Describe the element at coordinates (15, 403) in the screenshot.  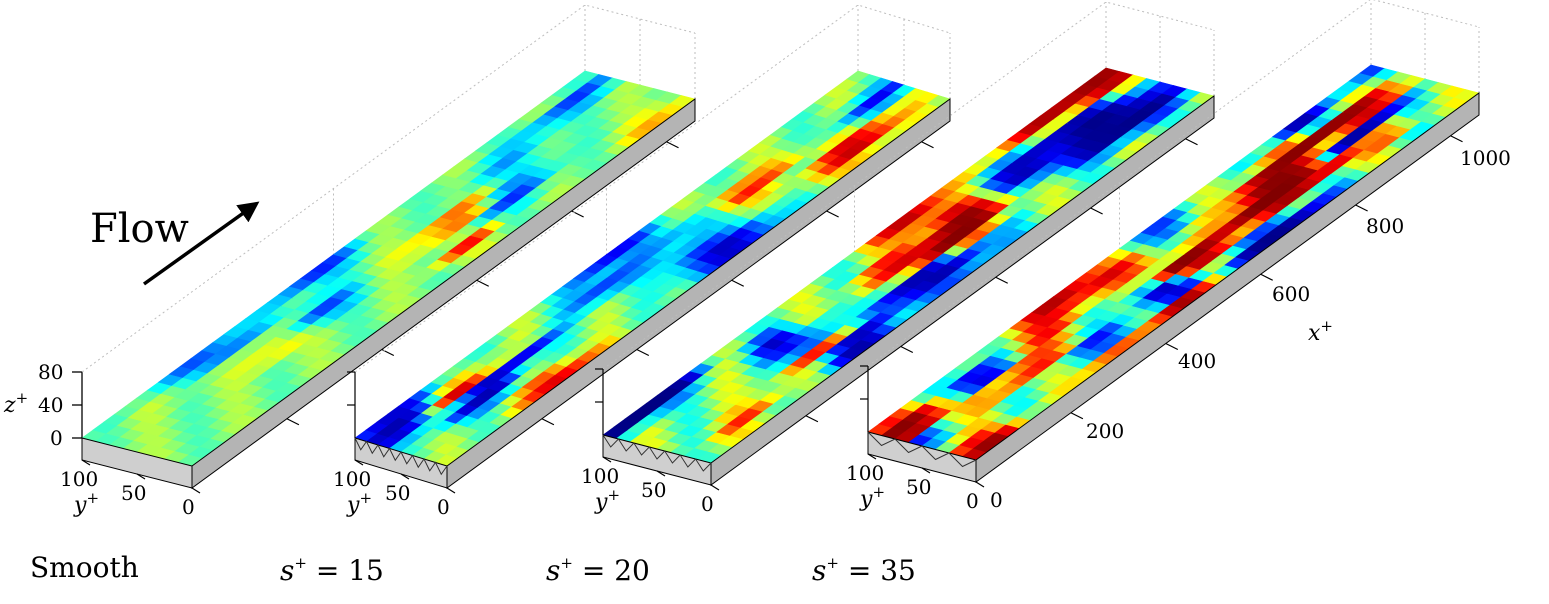
I see `z-axis-label: z+` at that location.